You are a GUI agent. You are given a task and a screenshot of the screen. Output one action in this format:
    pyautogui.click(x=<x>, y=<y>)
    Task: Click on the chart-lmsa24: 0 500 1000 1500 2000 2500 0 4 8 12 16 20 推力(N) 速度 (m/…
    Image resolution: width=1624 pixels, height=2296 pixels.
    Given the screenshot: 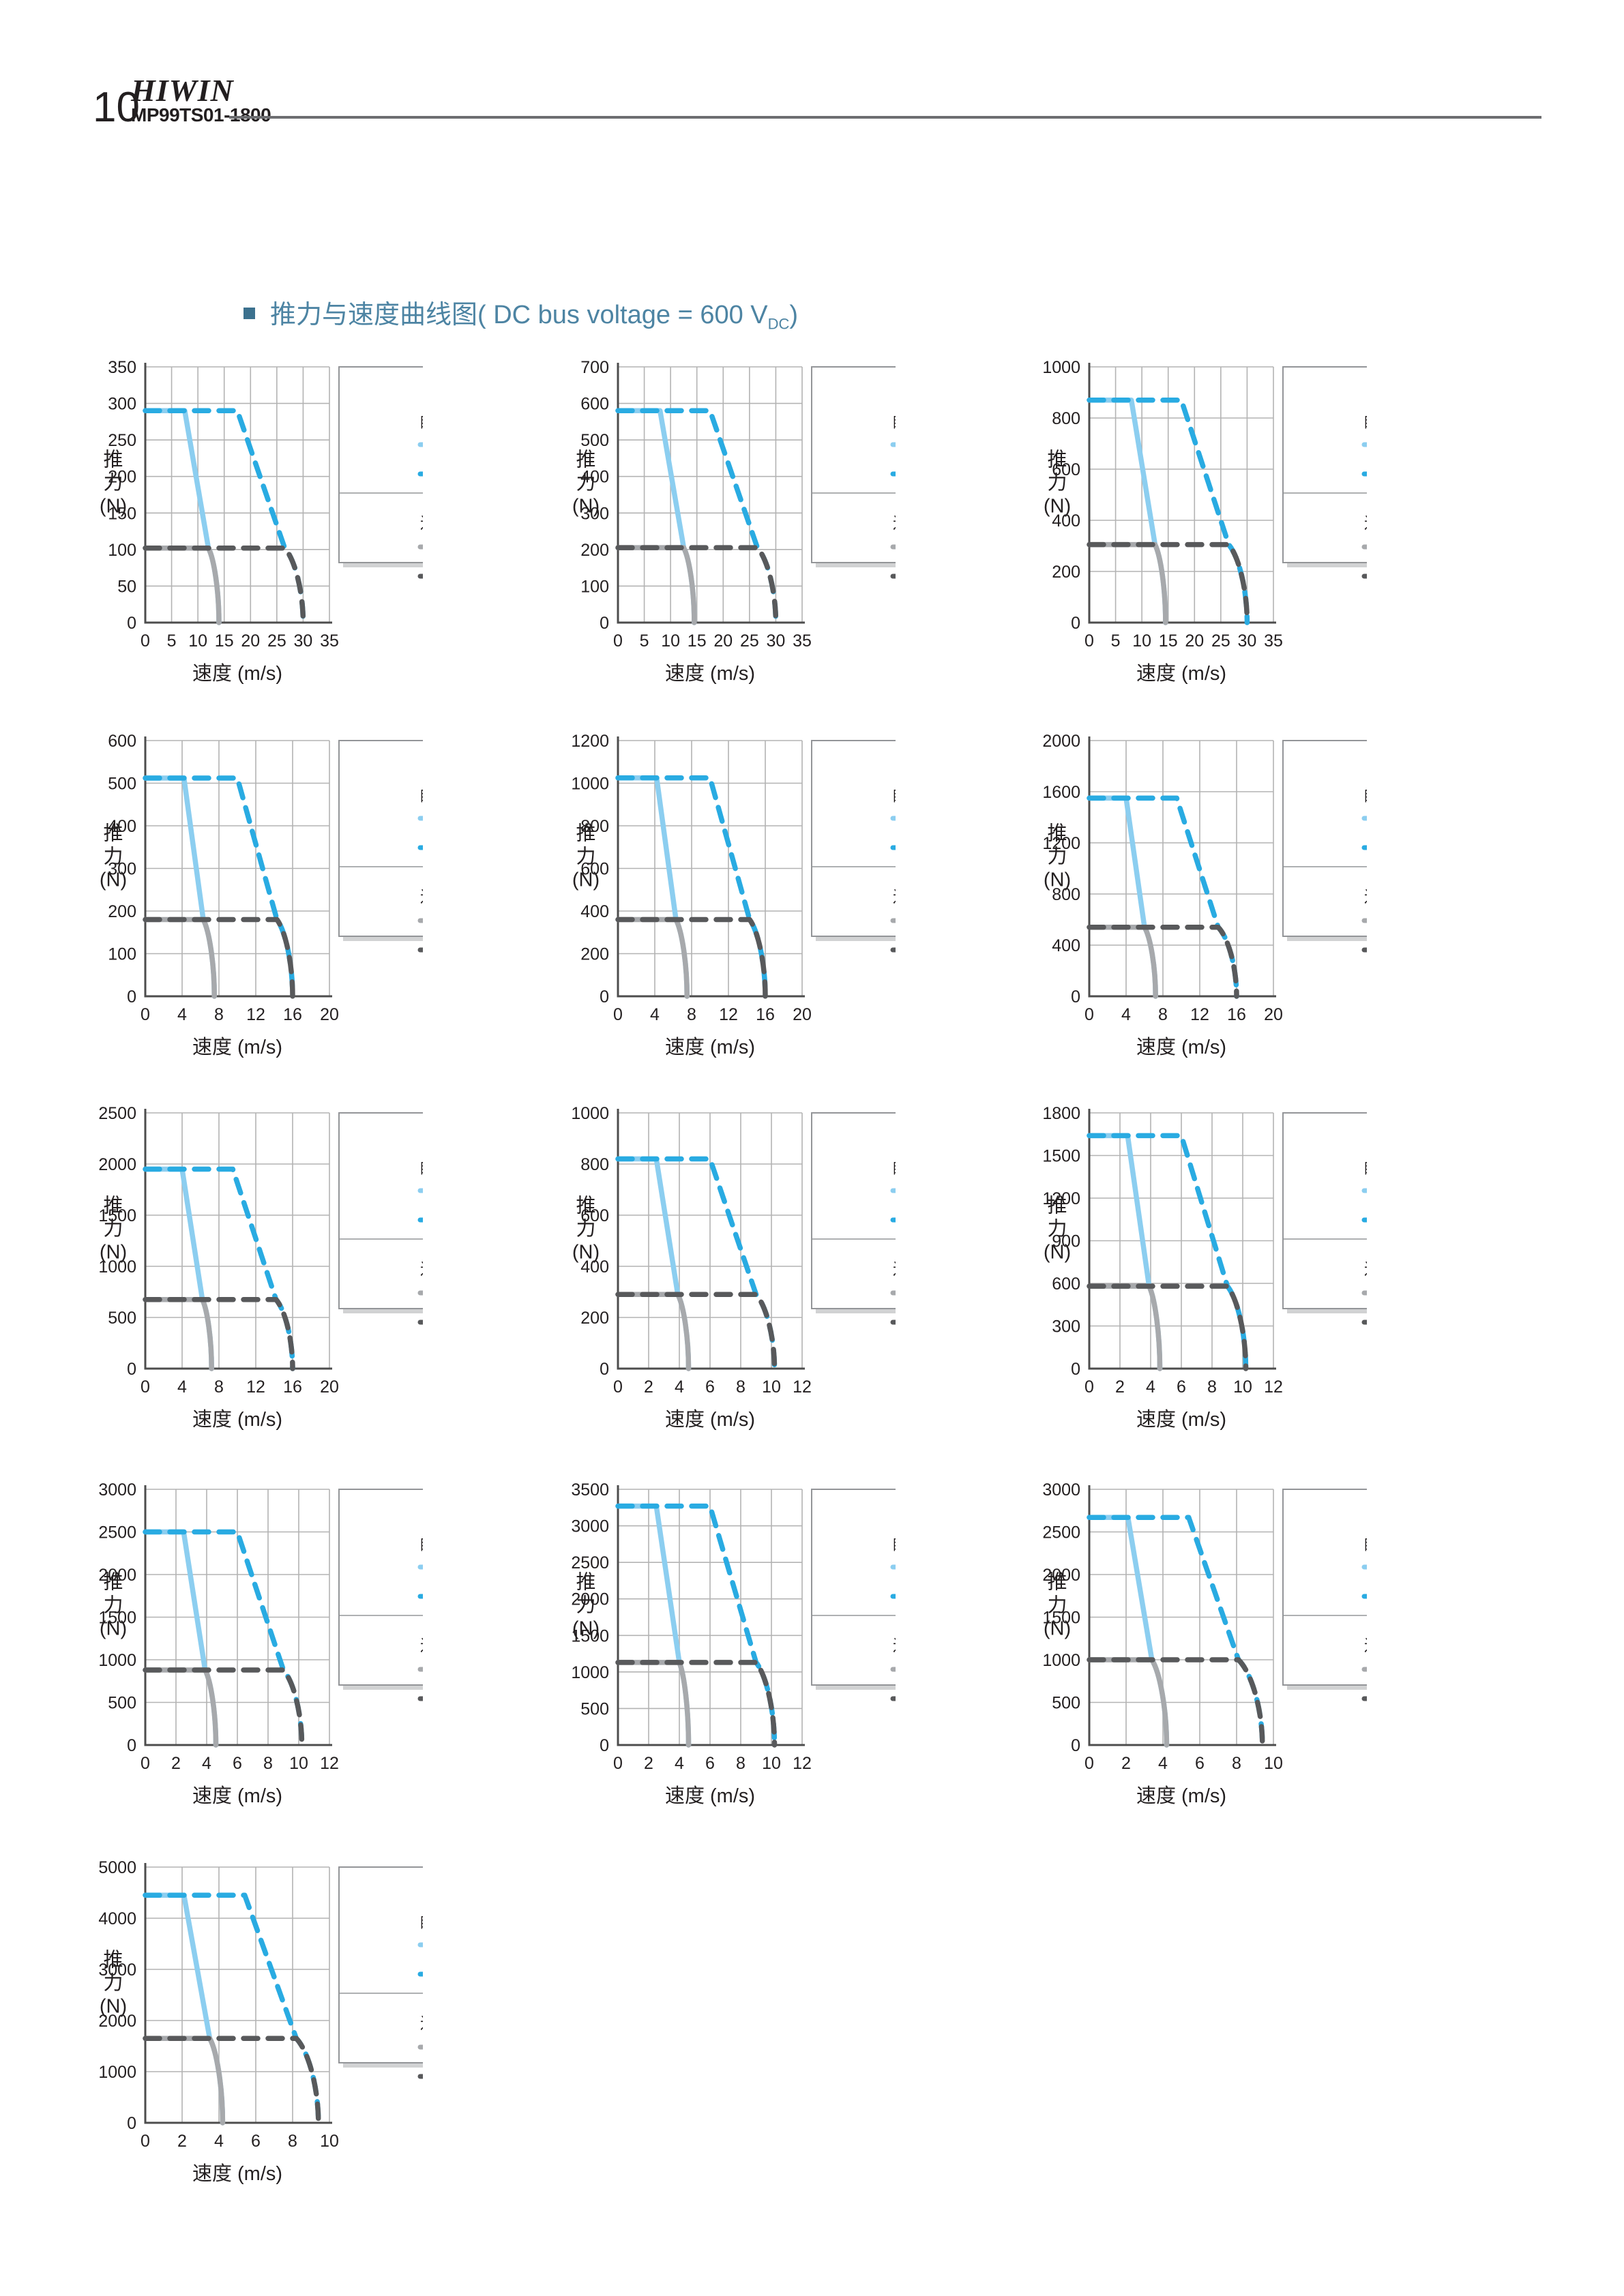 What is the action you would take?
    pyautogui.click(x=260, y=1268)
    